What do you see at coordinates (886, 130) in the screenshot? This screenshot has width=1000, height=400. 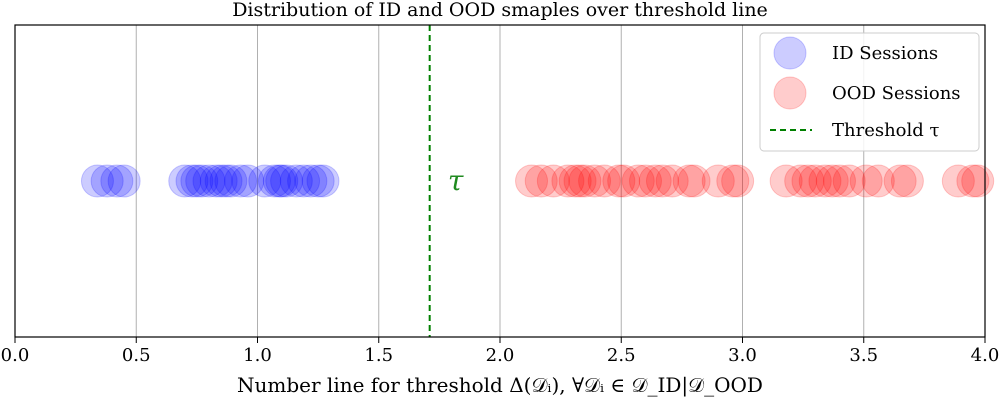 I see `legend-label-threshold: Threshold τ` at bounding box center [886, 130].